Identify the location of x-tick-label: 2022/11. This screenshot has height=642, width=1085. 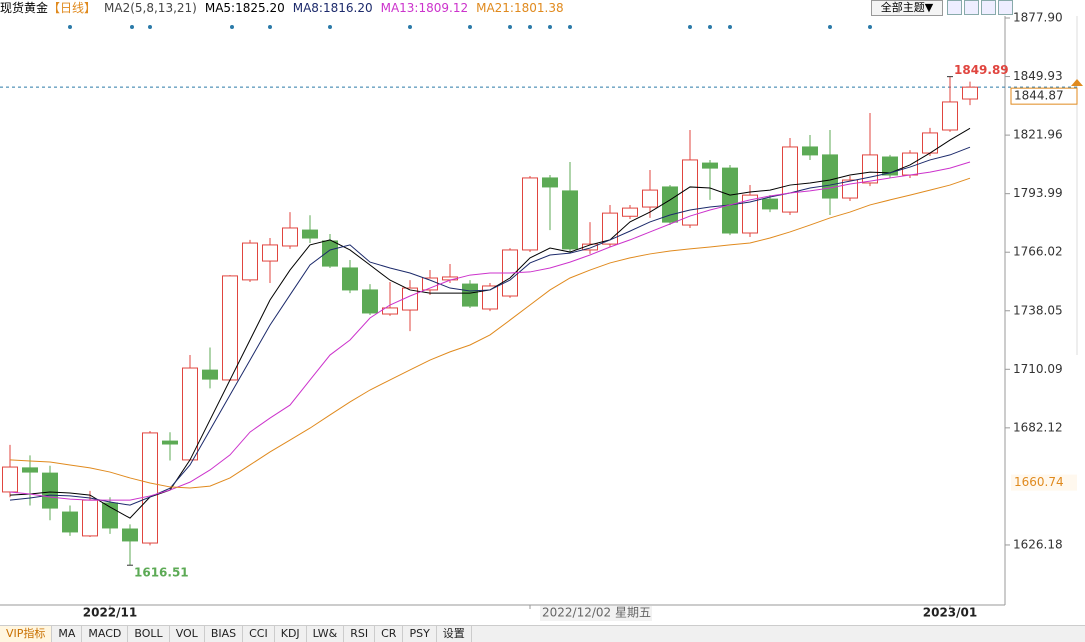
(110, 613).